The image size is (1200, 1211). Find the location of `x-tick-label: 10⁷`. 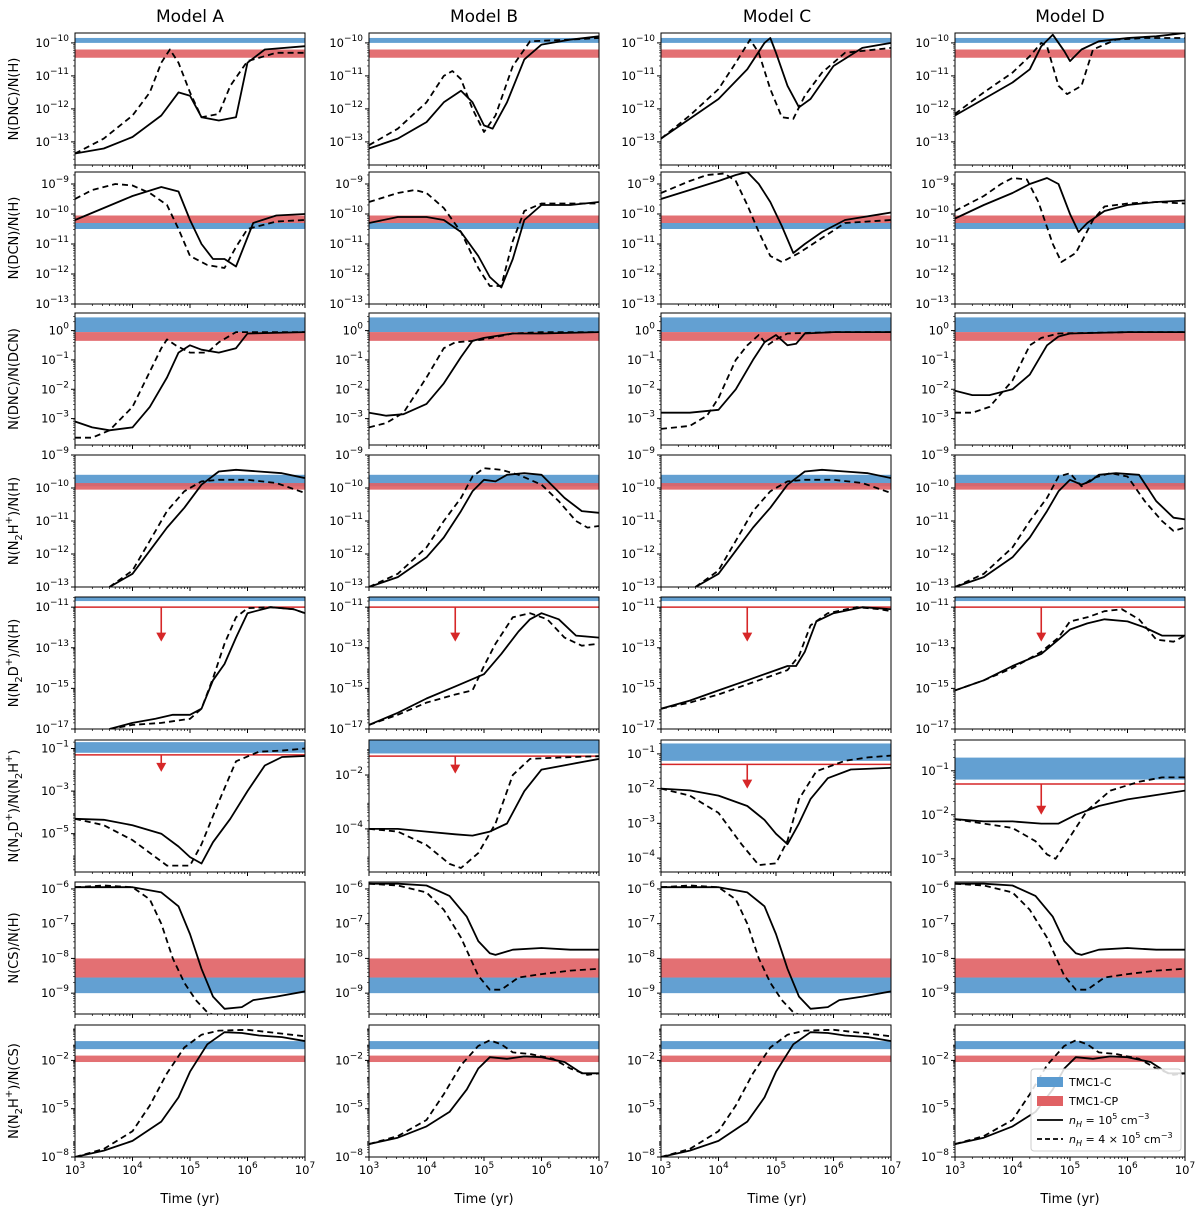

x-tick-label: 10⁷ is located at coordinates (1185, 1169).